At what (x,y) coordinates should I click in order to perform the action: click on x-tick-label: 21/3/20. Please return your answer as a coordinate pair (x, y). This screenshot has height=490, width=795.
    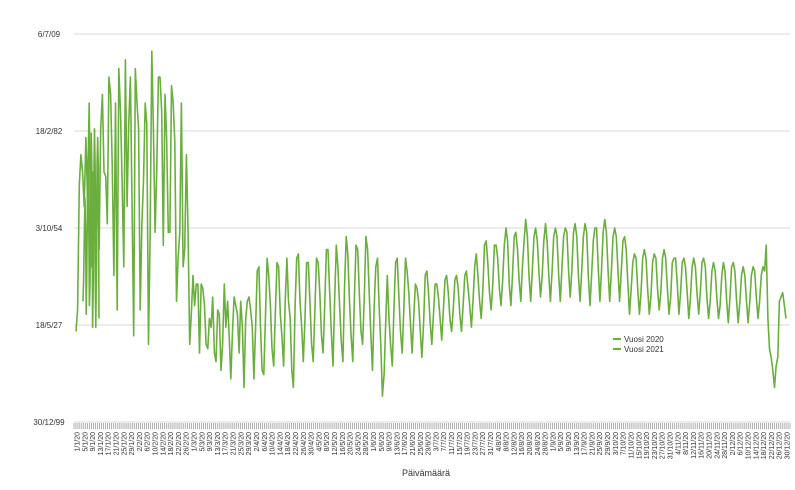
    Looking at the image, I should click on (234, 443).